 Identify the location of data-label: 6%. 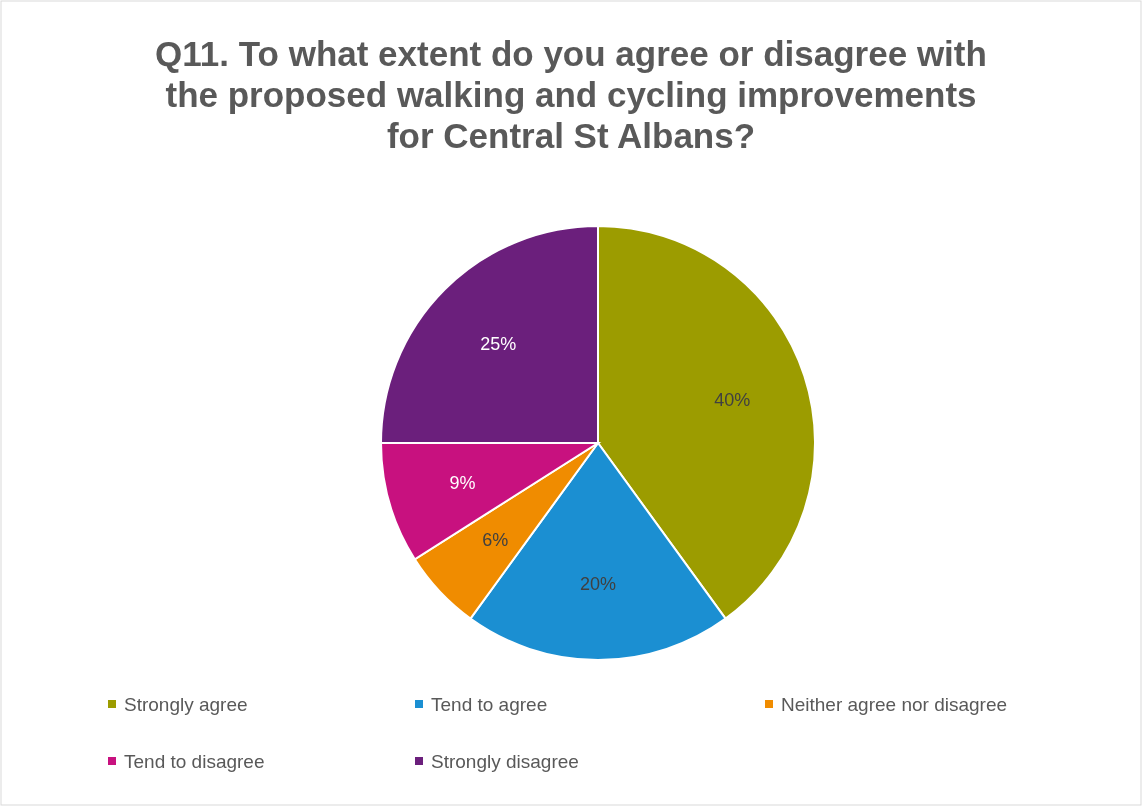
(495, 539).